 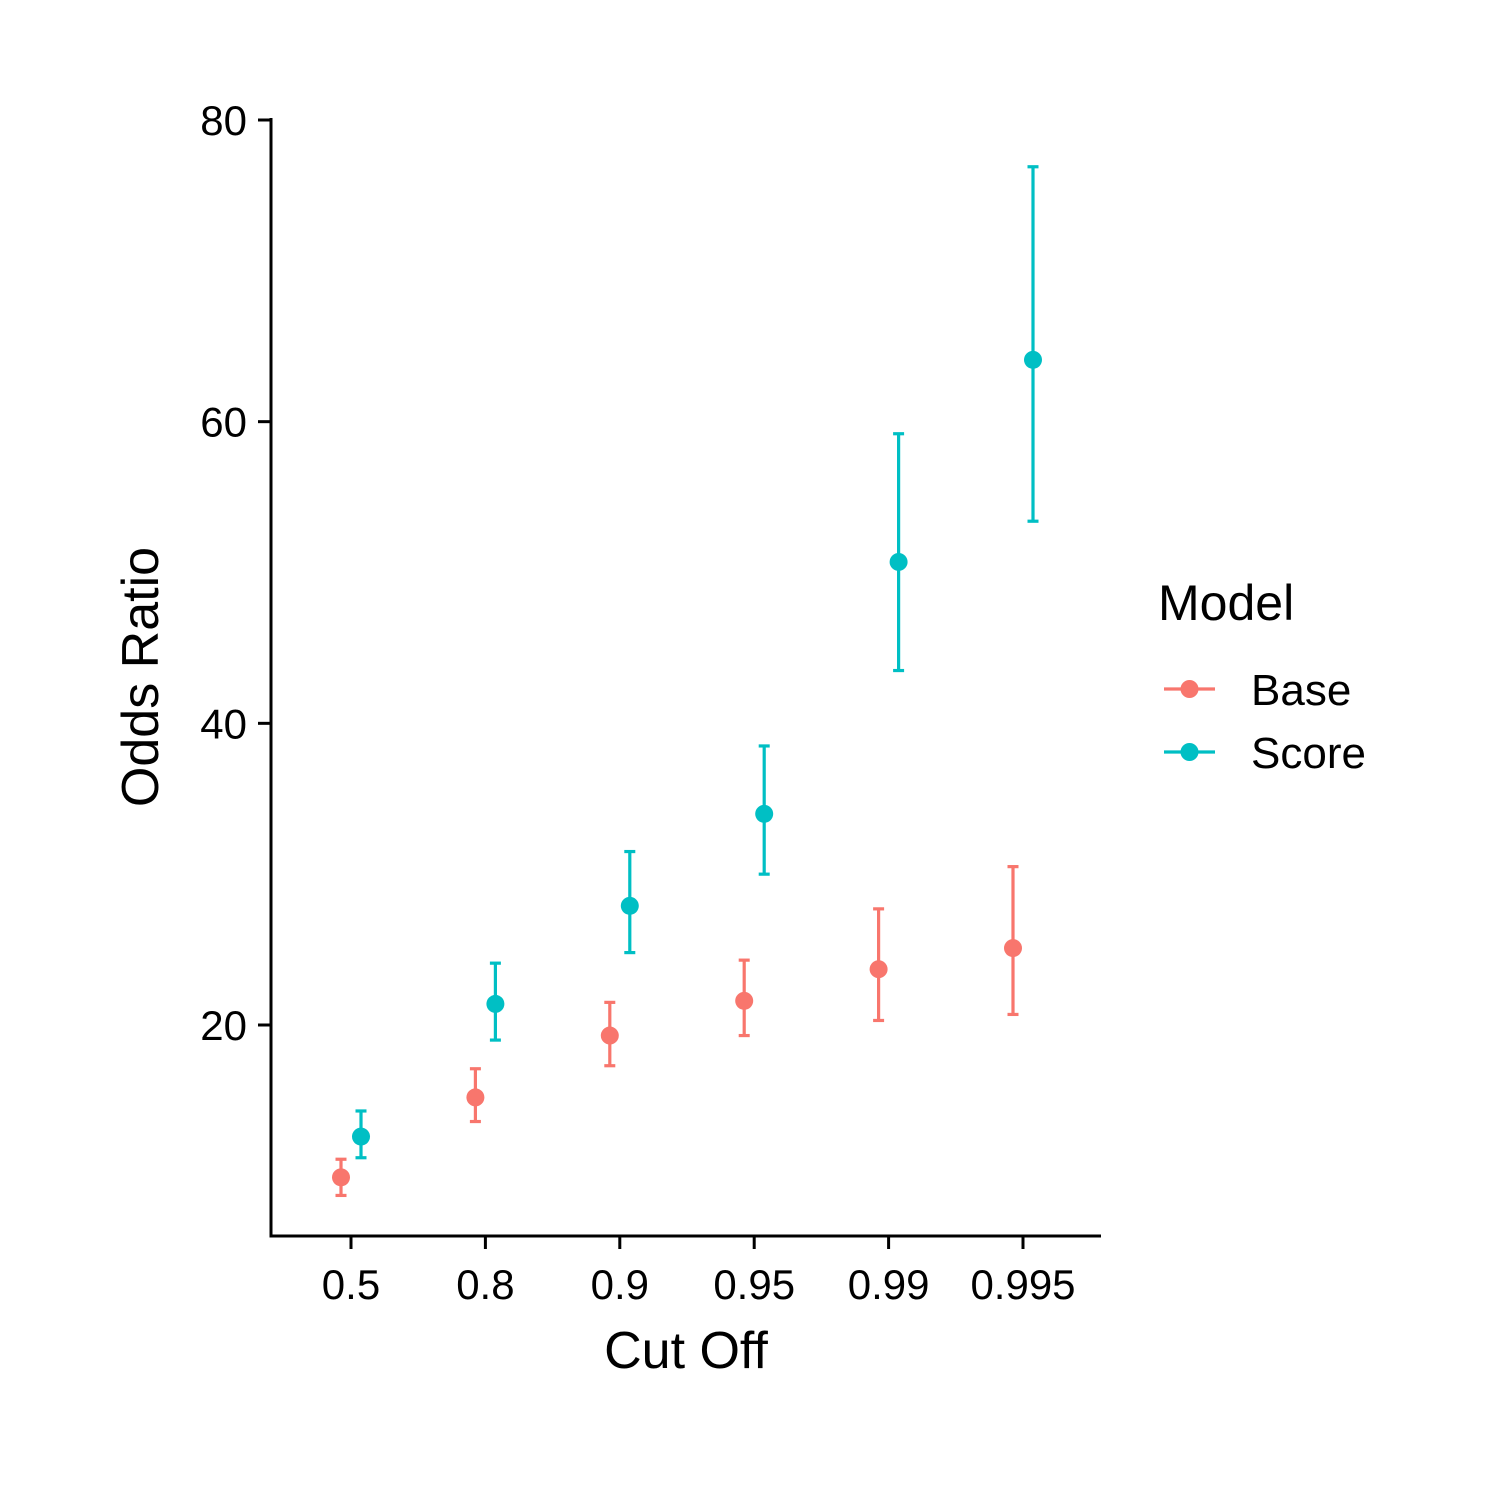 I want to click on x-axis: 0.5 0.8 0.9 0.95 0.99 0.995, so click(x=685, y=1271).